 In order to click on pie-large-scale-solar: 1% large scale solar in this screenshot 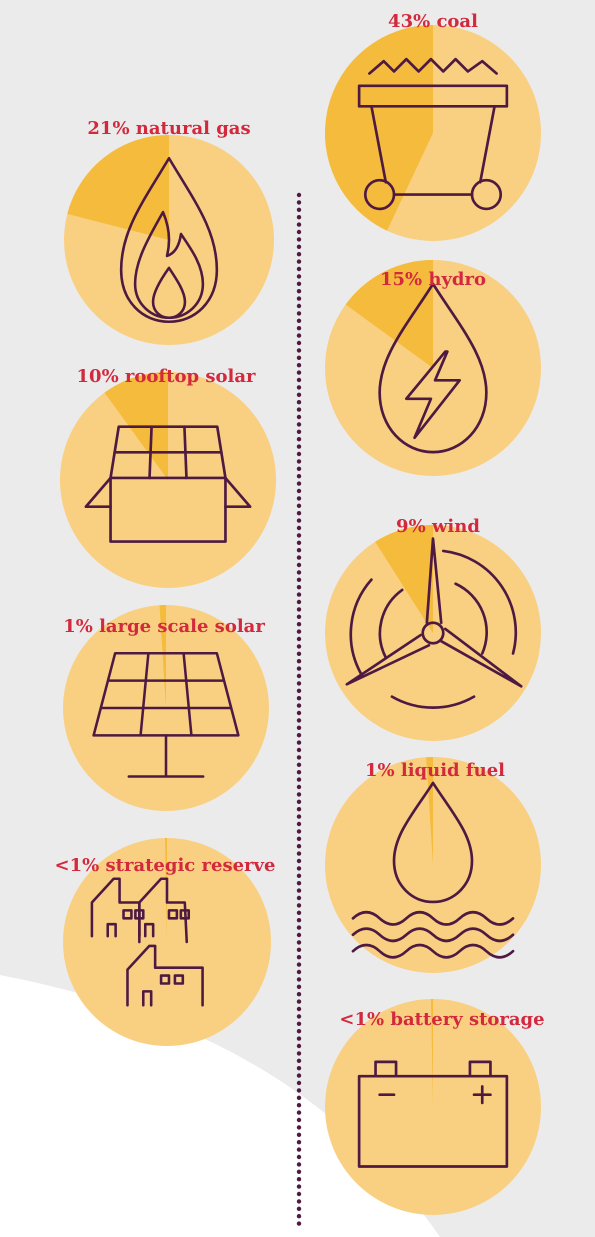, I will do `click(166, 708)`.